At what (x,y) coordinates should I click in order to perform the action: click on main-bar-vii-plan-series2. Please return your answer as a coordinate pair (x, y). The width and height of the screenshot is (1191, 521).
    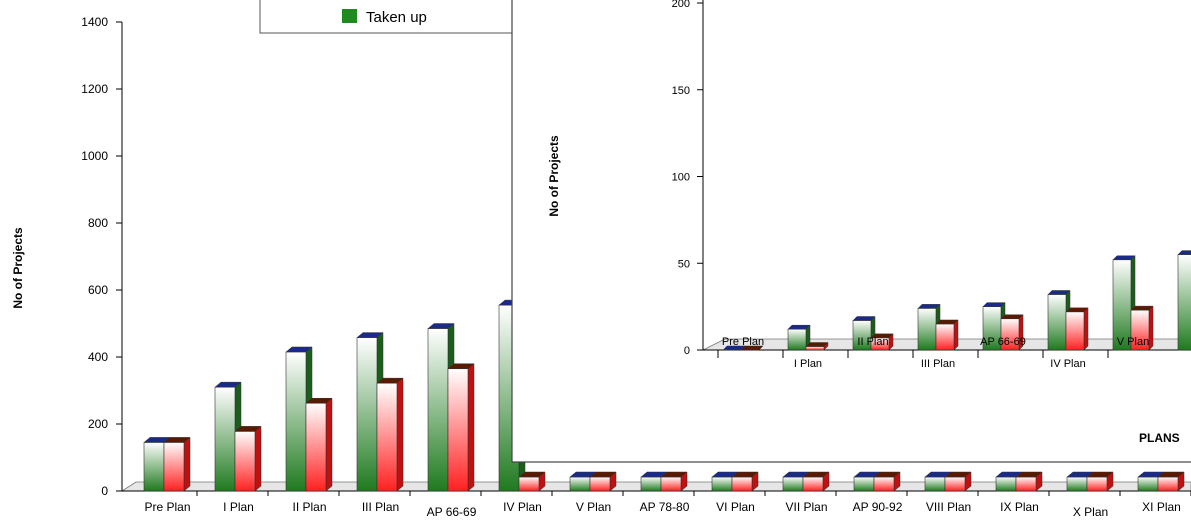
    Looking at the image, I should click on (816, 481).